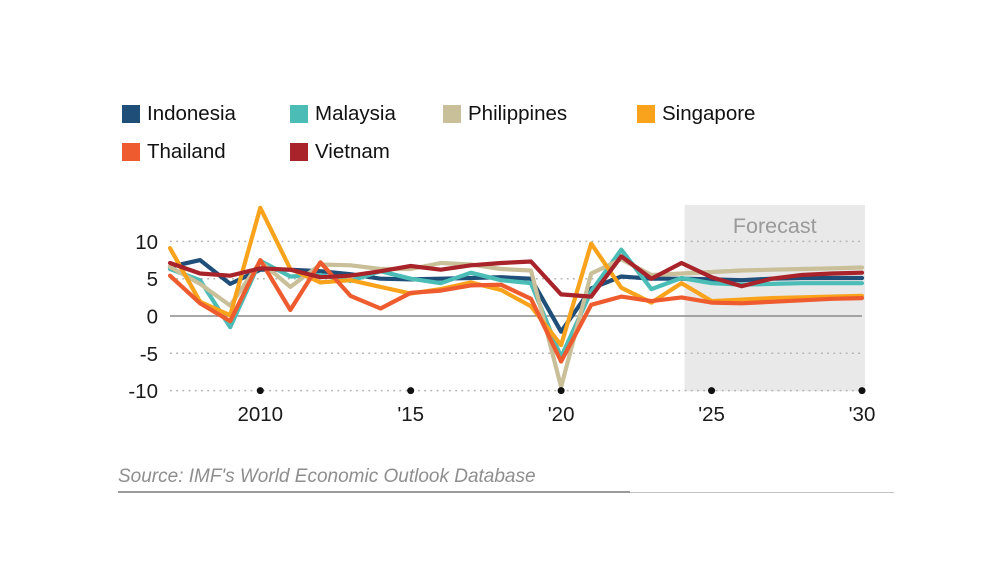 The height and width of the screenshot is (567, 1008). Describe the element at coordinates (775, 226) in the screenshot. I see `forecast-label: Forecast` at that location.